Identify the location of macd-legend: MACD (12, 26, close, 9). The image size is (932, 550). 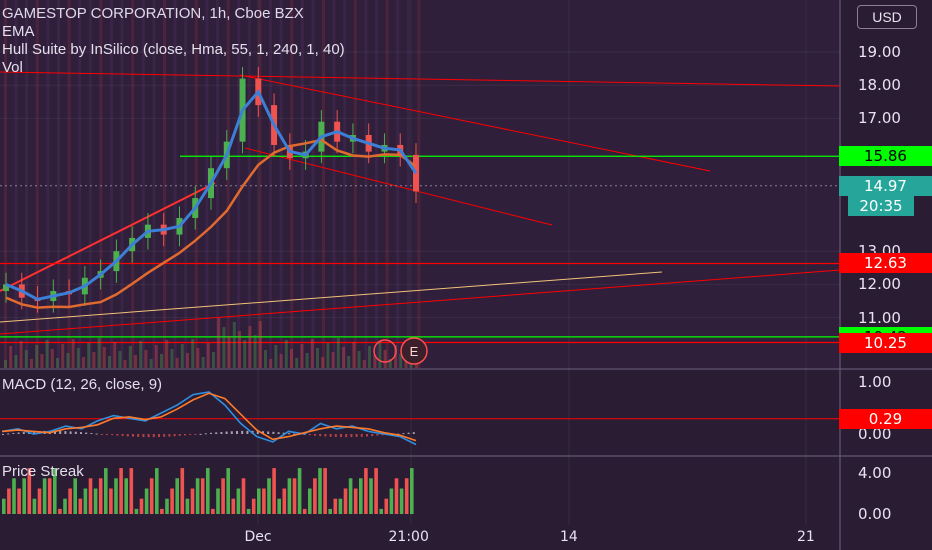
(82, 384).